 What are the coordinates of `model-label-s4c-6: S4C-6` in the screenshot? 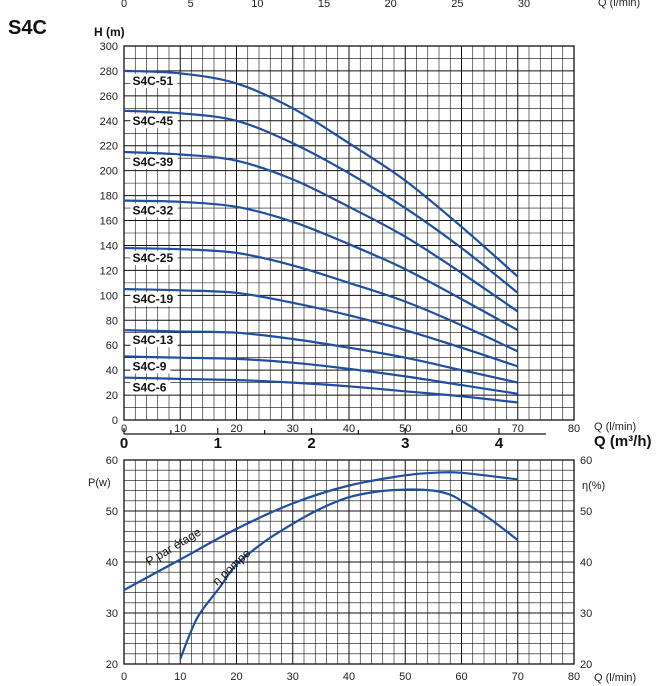 It's located at (149, 388).